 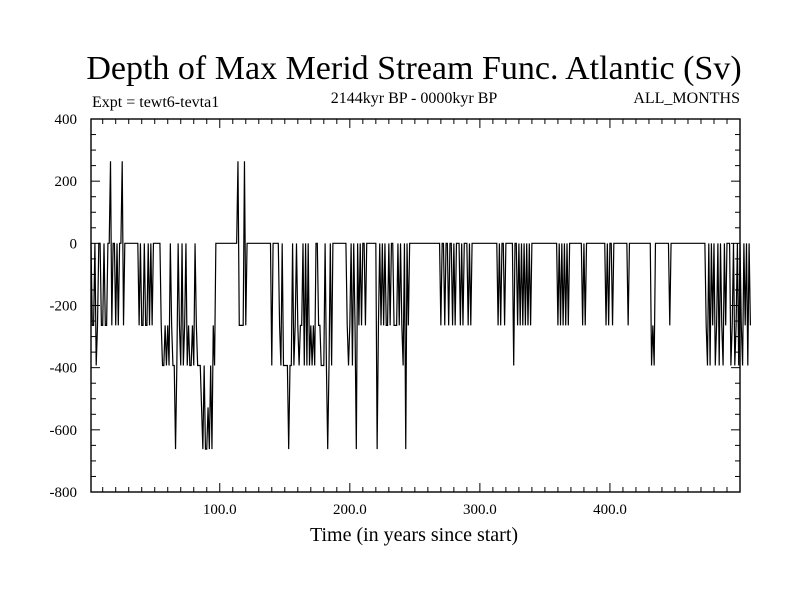 I want to click on y-tick-label: 0, so click(x=74, y=244).